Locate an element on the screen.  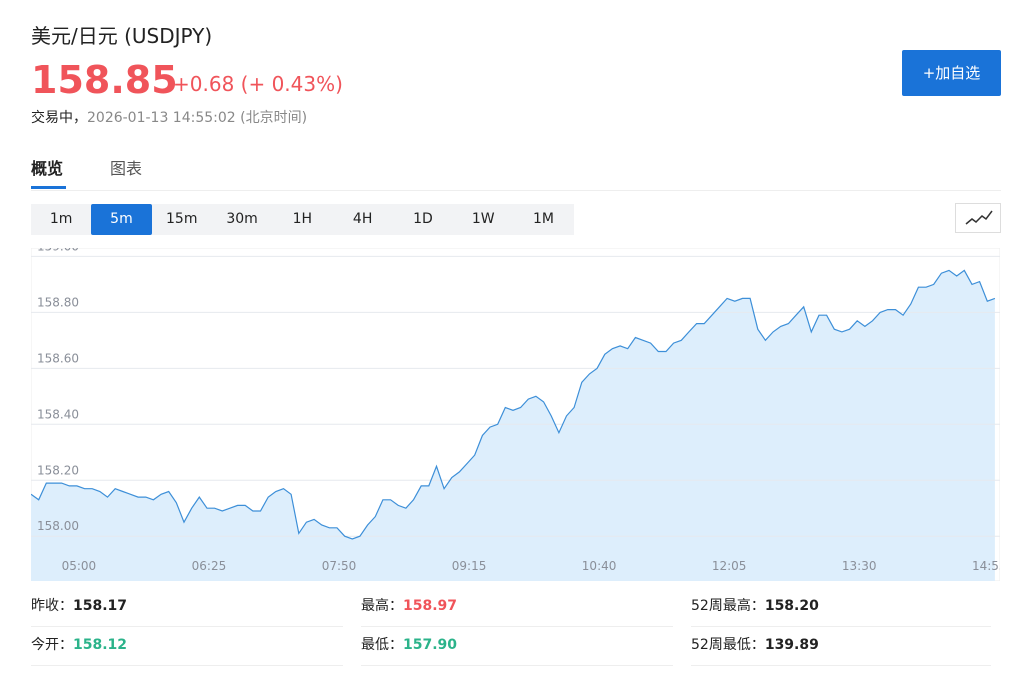
interval-button: 1M is located at coordinates (544, 219).